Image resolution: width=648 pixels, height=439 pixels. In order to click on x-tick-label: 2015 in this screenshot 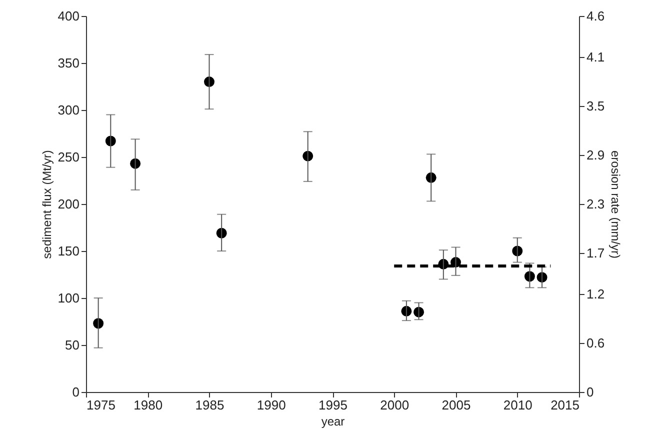, I will do `click(565, 405)`.